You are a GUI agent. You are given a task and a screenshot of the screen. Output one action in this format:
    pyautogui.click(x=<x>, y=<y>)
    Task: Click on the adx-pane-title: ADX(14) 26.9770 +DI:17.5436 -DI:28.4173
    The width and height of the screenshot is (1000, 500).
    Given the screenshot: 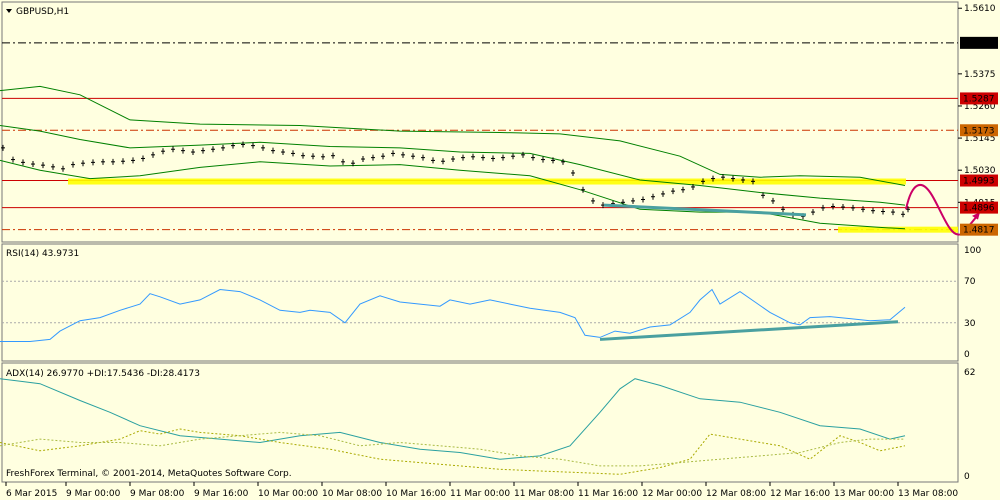 What is the action you would take?
    pyautogui.click(x=103, y=374)
    